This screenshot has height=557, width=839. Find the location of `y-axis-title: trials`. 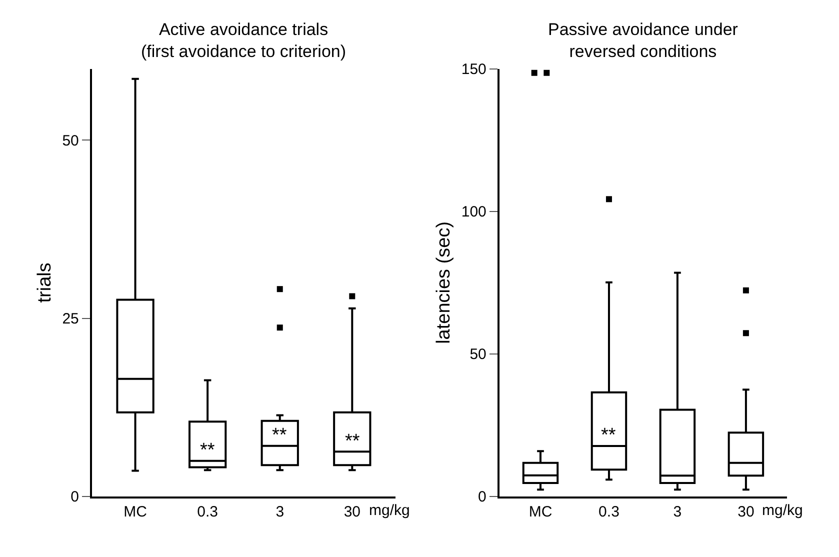

y-axis-title: trials is located at coordinates (45, 282).